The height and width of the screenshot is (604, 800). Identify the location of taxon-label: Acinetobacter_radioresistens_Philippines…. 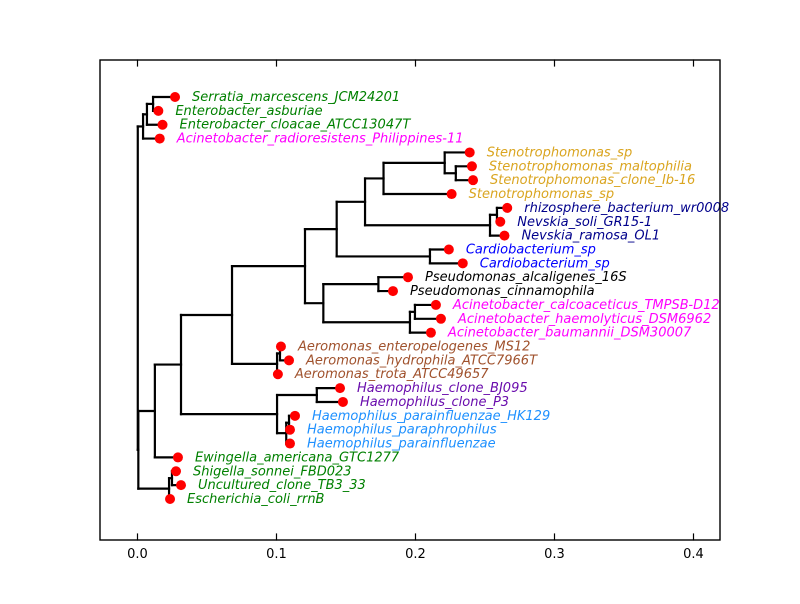
(320, 139).